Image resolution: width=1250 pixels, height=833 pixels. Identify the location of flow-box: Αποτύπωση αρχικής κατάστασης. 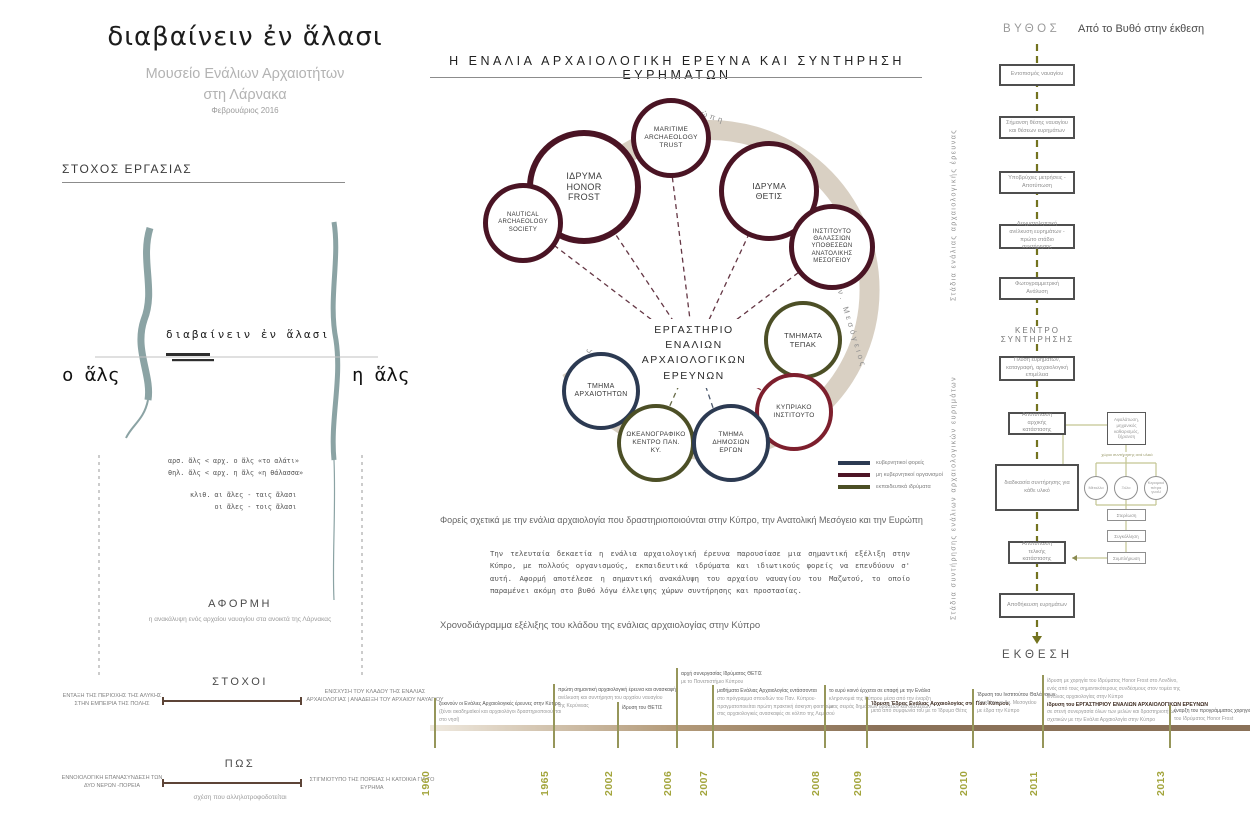
(1037, 423).